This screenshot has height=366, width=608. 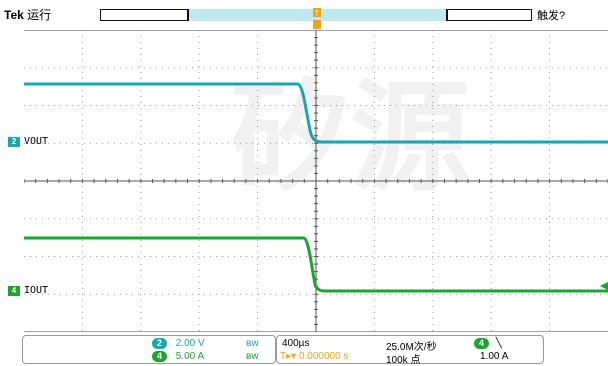 What do you see at coordinates (14, 291) in the screenshot?
I see `ch4-ground-marker: 4` at bounding box center [14, 291].